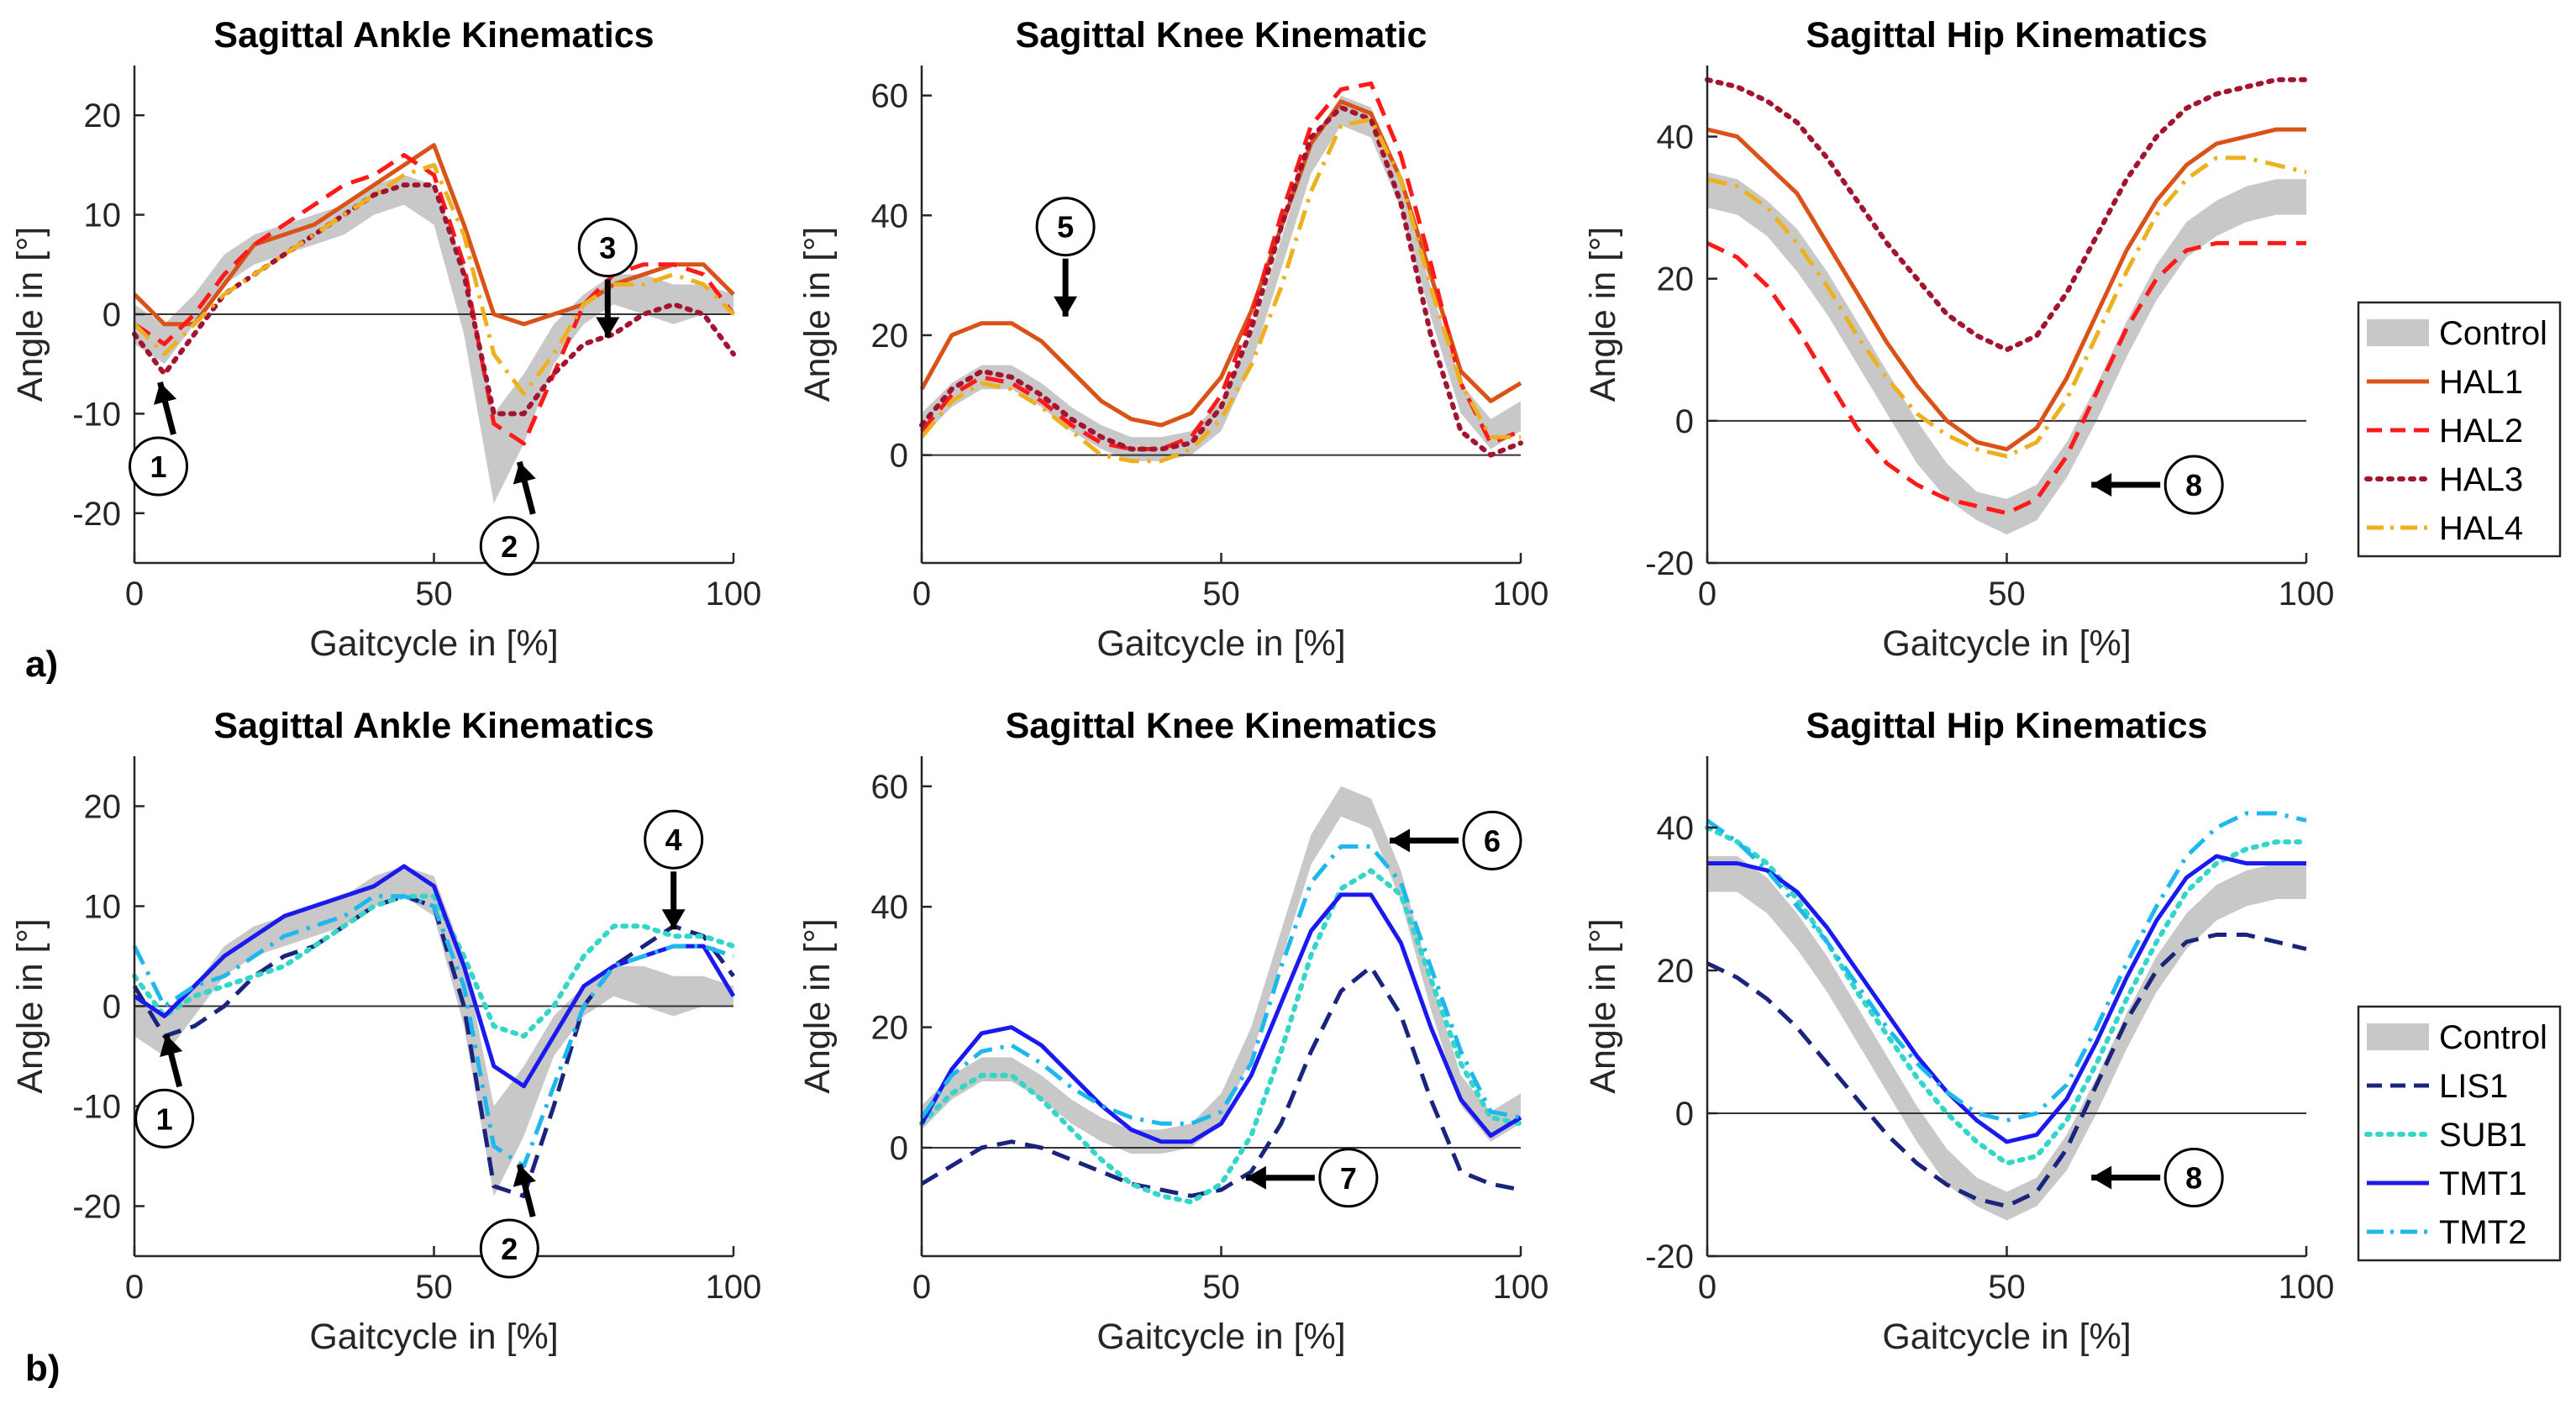  What do you see at coordinates (1065, 257) in the screenshot?
I see `annotation-5: 5` at bounding box center [1065, 257].